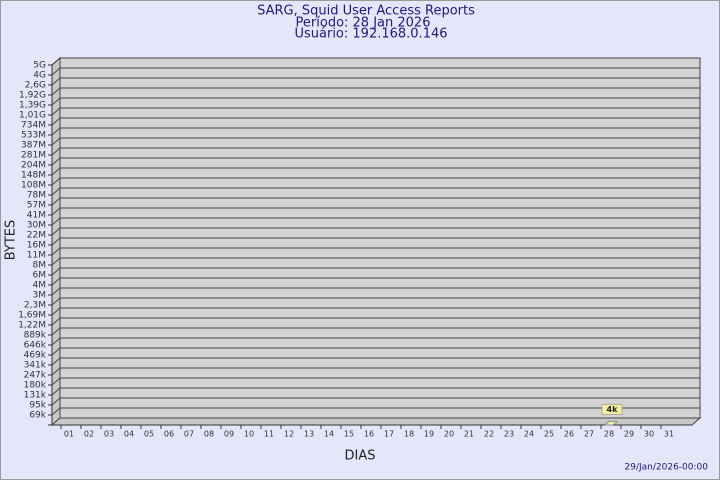  What do you see at coordinates (669, 434) in the screenshot?
I see `x-tick-label: 31` at bounding box center [669, 434].